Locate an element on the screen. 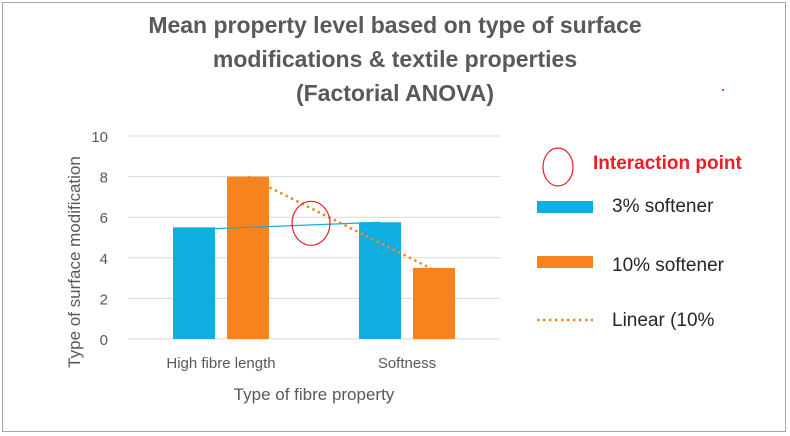 Image resolution: width=790 pixels, height=436 pixels. legend-label-10pct: 10% softener is located at coordinates (668, 265).